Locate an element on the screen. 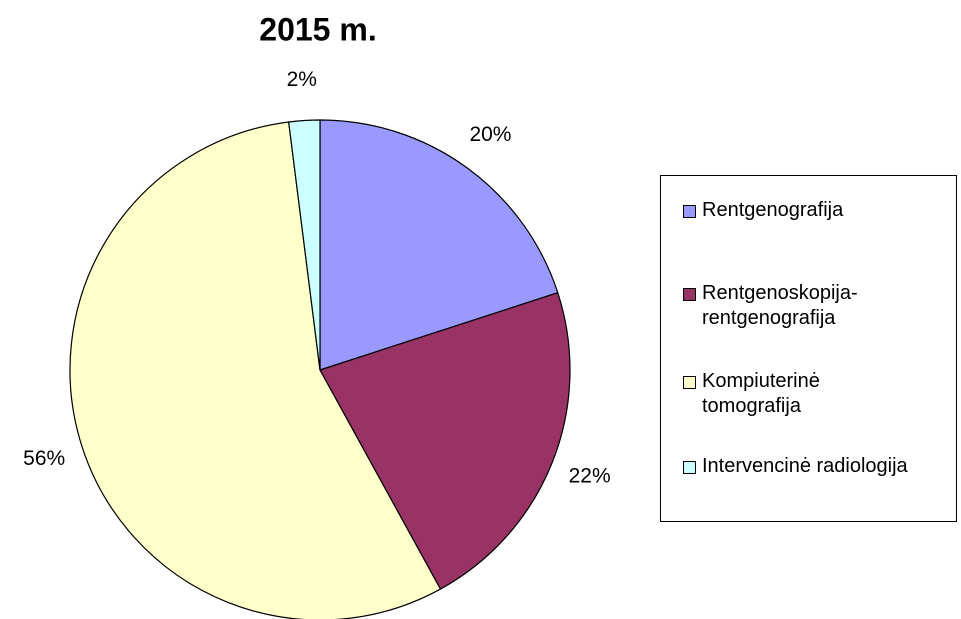 This screenshot has width=961, height=619. legend-item: Rentgenoskopija- rentgenografija is located at coordinates (770, 306).